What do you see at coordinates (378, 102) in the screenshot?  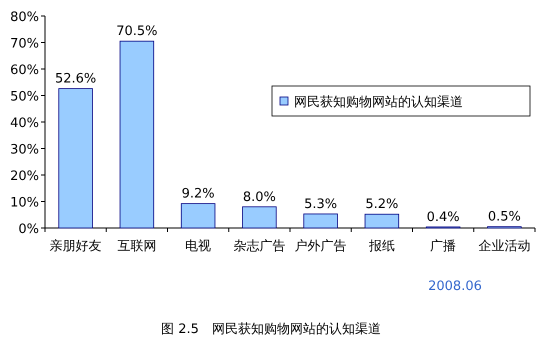 I see `legend-label: 网民获知购物网站的认知渠道` at bounding box center [378, 102].